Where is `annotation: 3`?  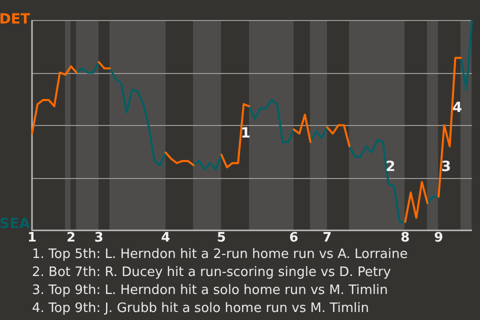 annotation: 3 is located at coordinates (446, 166).